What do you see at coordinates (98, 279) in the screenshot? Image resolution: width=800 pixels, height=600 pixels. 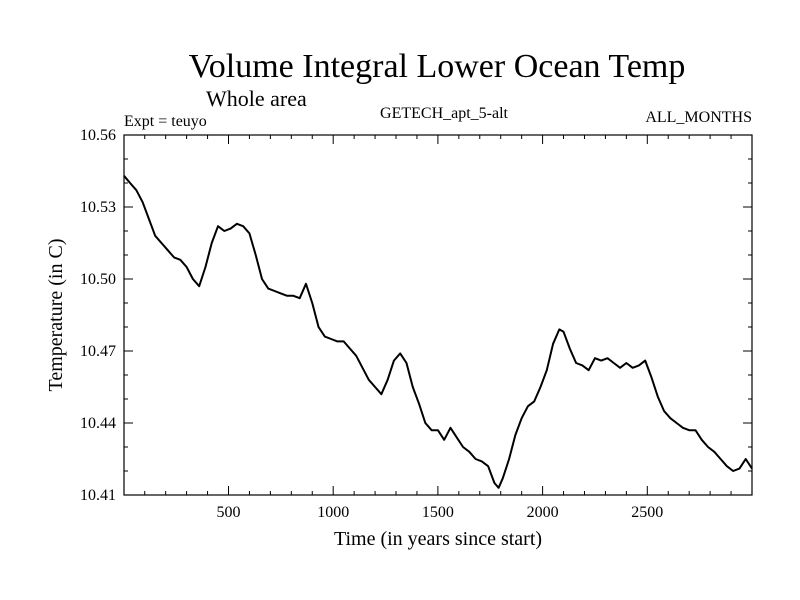 I see `y-tick-label: 10.50` at bounding box center [98, 279].